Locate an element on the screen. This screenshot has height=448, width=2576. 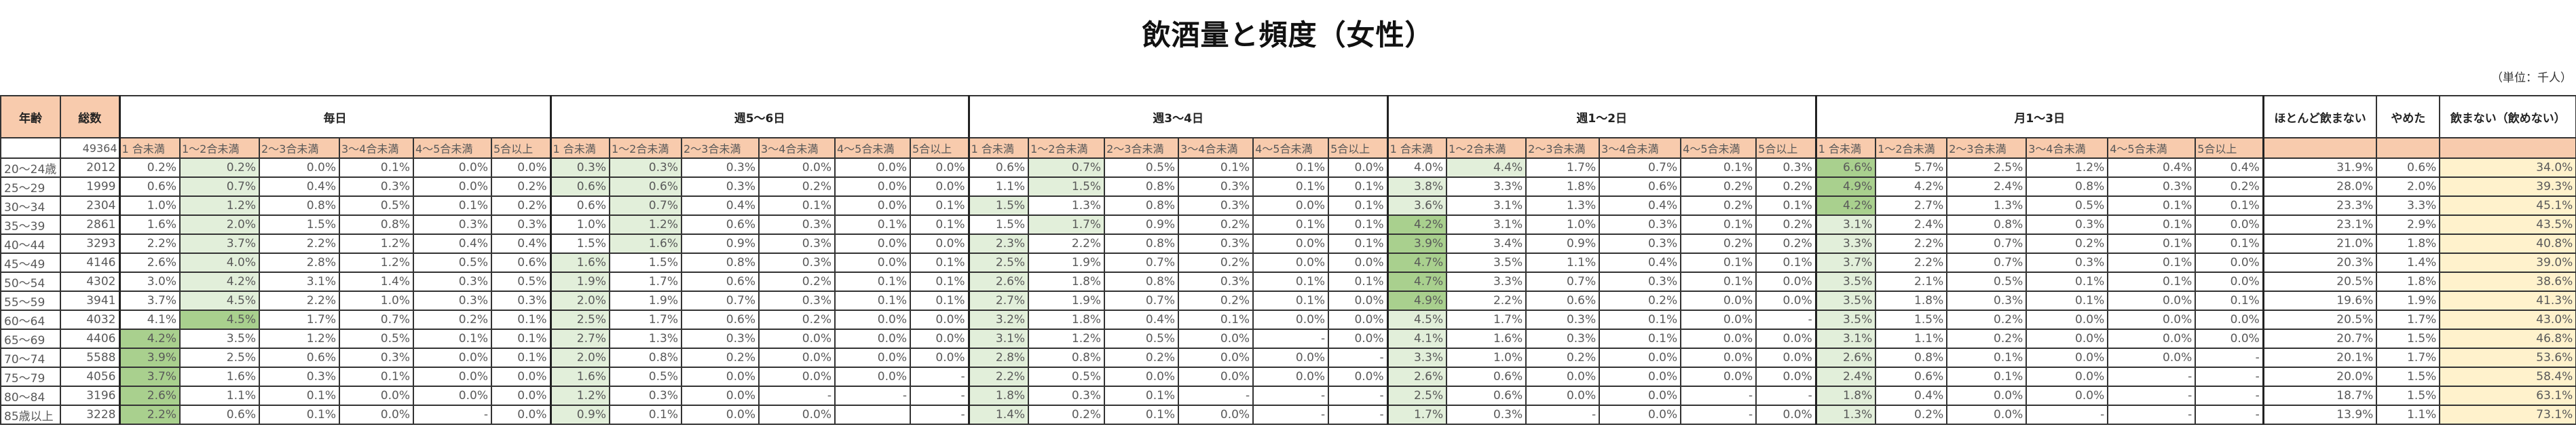
sub-header: 1 合未満 is located at coordinates (150, 148).